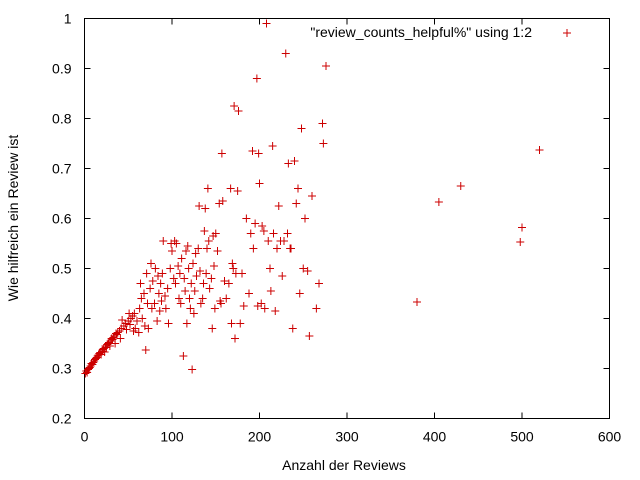  Describe the element at coordinates (62, 169) in the screenshot. I see `y-tick-label: 0.7` at that location.